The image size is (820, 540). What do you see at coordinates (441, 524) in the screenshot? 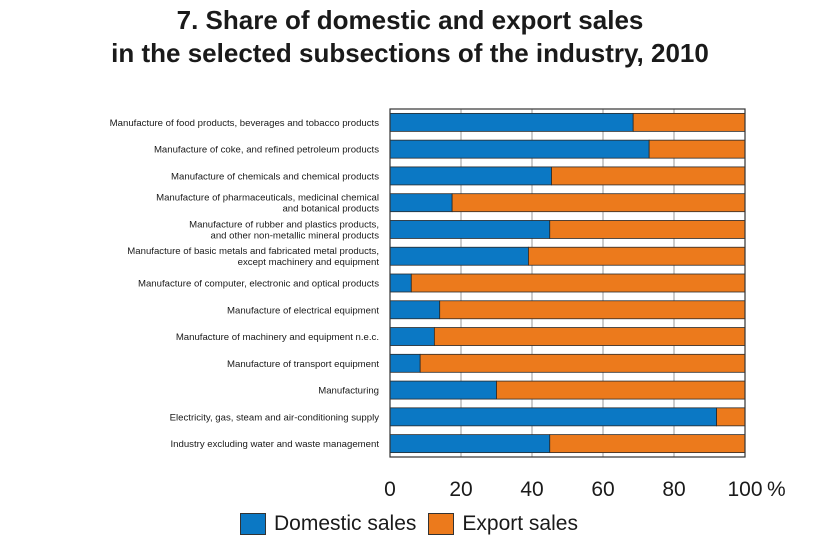
I see `legend-swatch-export` at bounding box center [441, 524].